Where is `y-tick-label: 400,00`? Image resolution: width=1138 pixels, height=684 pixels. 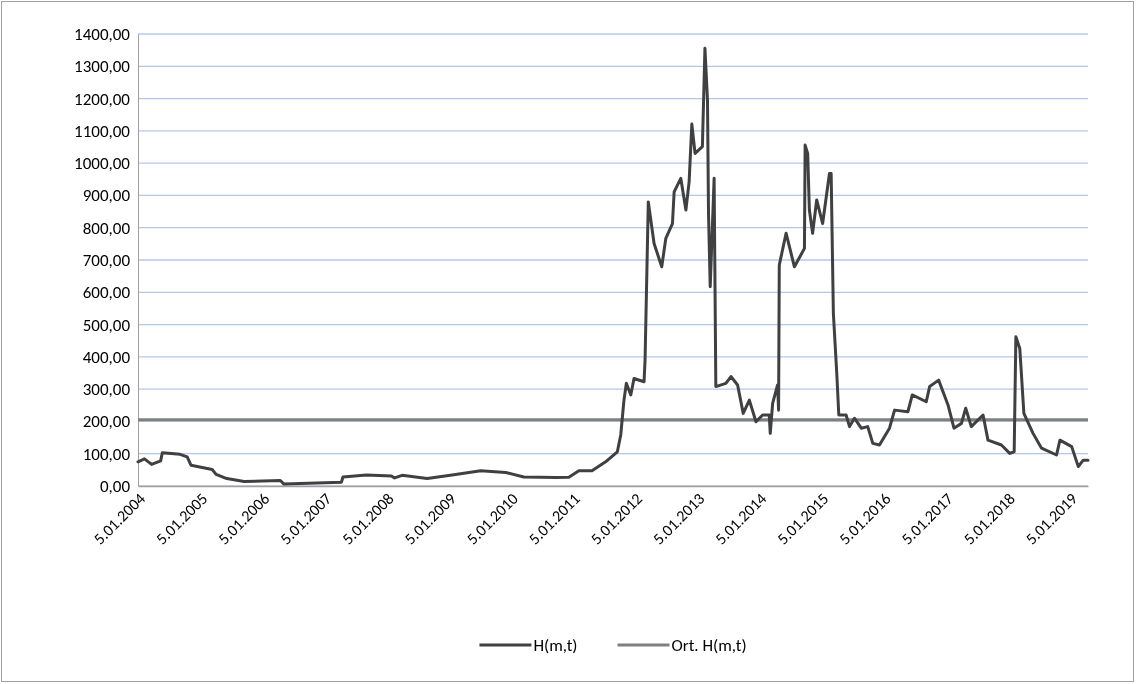
y-tick-label: 400,00 is located at coordinates (106, 357).